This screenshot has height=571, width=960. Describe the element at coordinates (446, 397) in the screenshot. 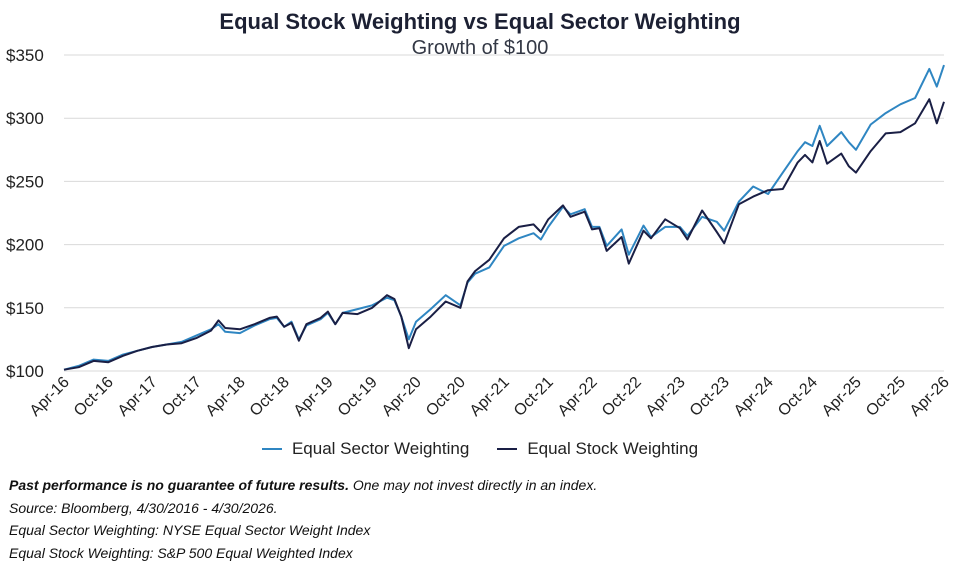

I see `x-tick-label: Oct-20` at that location.